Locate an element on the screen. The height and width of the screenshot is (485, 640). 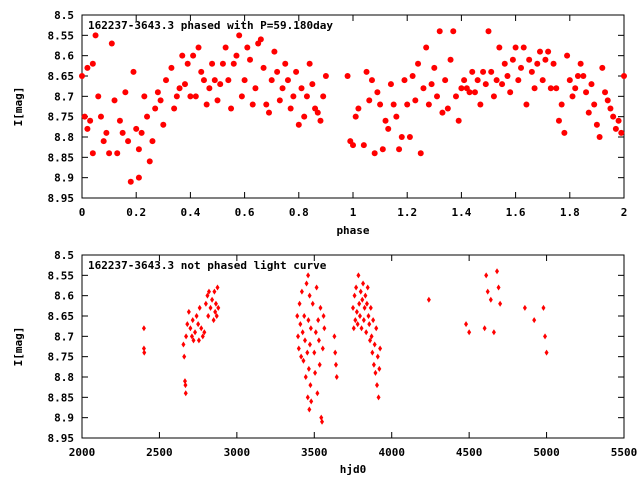
y-tick-label: 8.65 is located at coordinates (61, 76).